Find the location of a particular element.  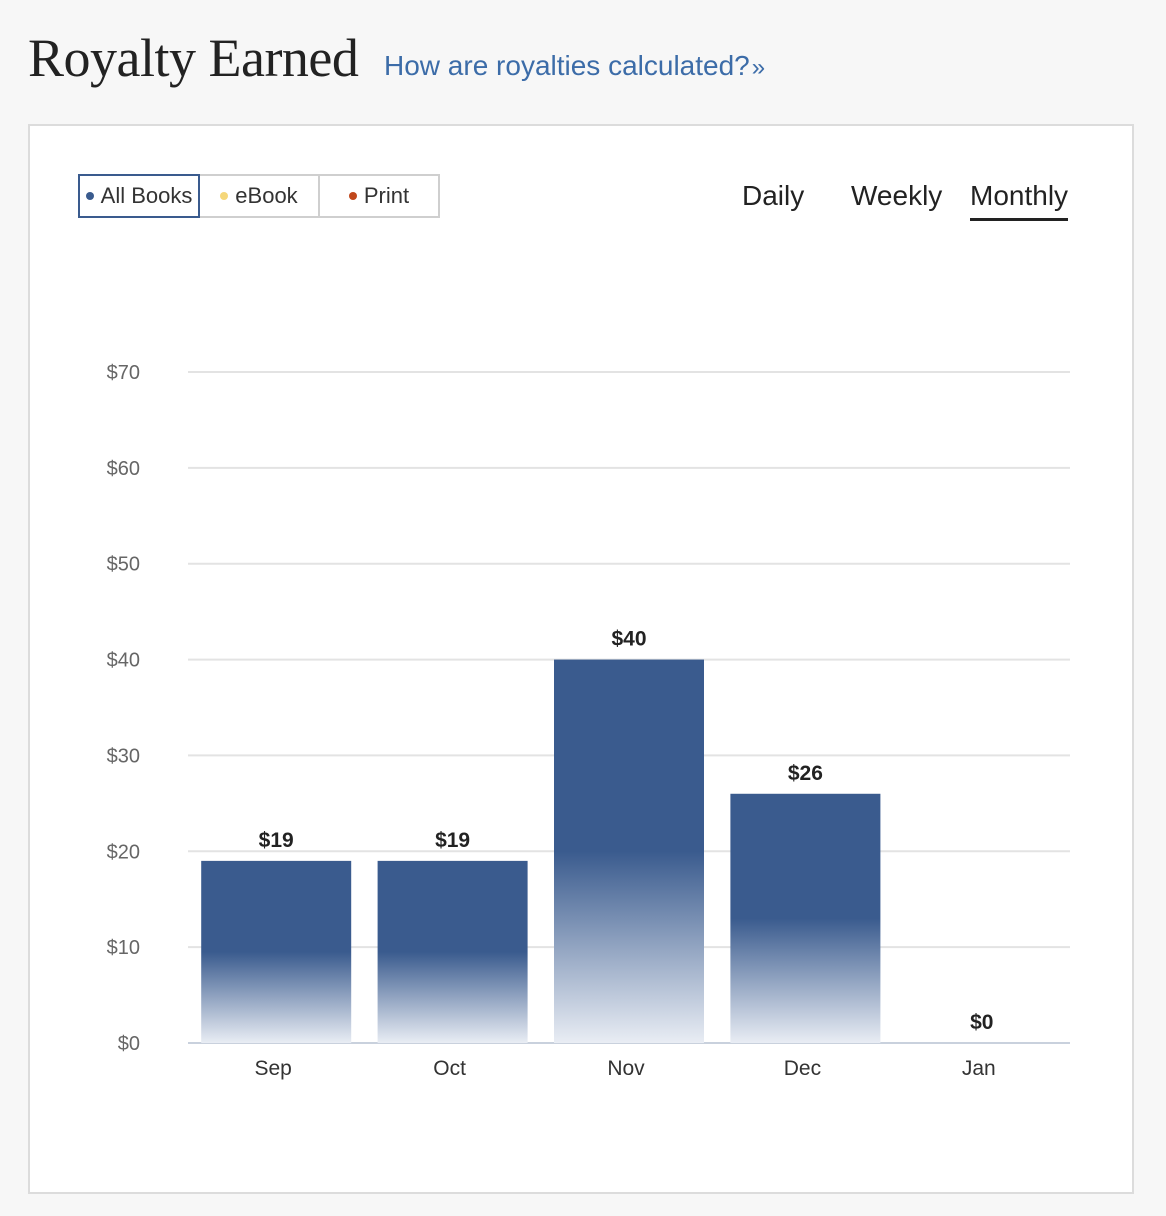

royalties-help-link: How are royalties calculated?» is located at coordinates (574, 67).